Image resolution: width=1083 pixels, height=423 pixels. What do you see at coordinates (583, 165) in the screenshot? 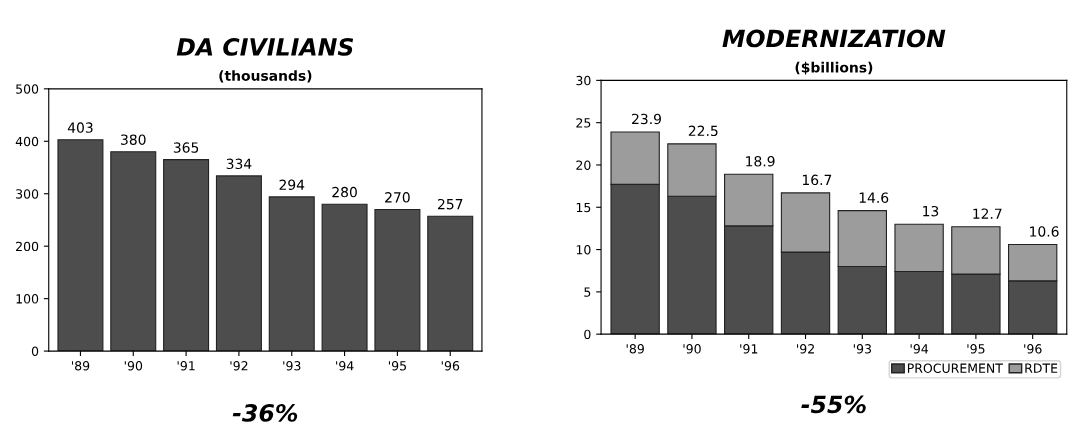
I see `y-tick-label: 20` at bounding box center [583, 165].